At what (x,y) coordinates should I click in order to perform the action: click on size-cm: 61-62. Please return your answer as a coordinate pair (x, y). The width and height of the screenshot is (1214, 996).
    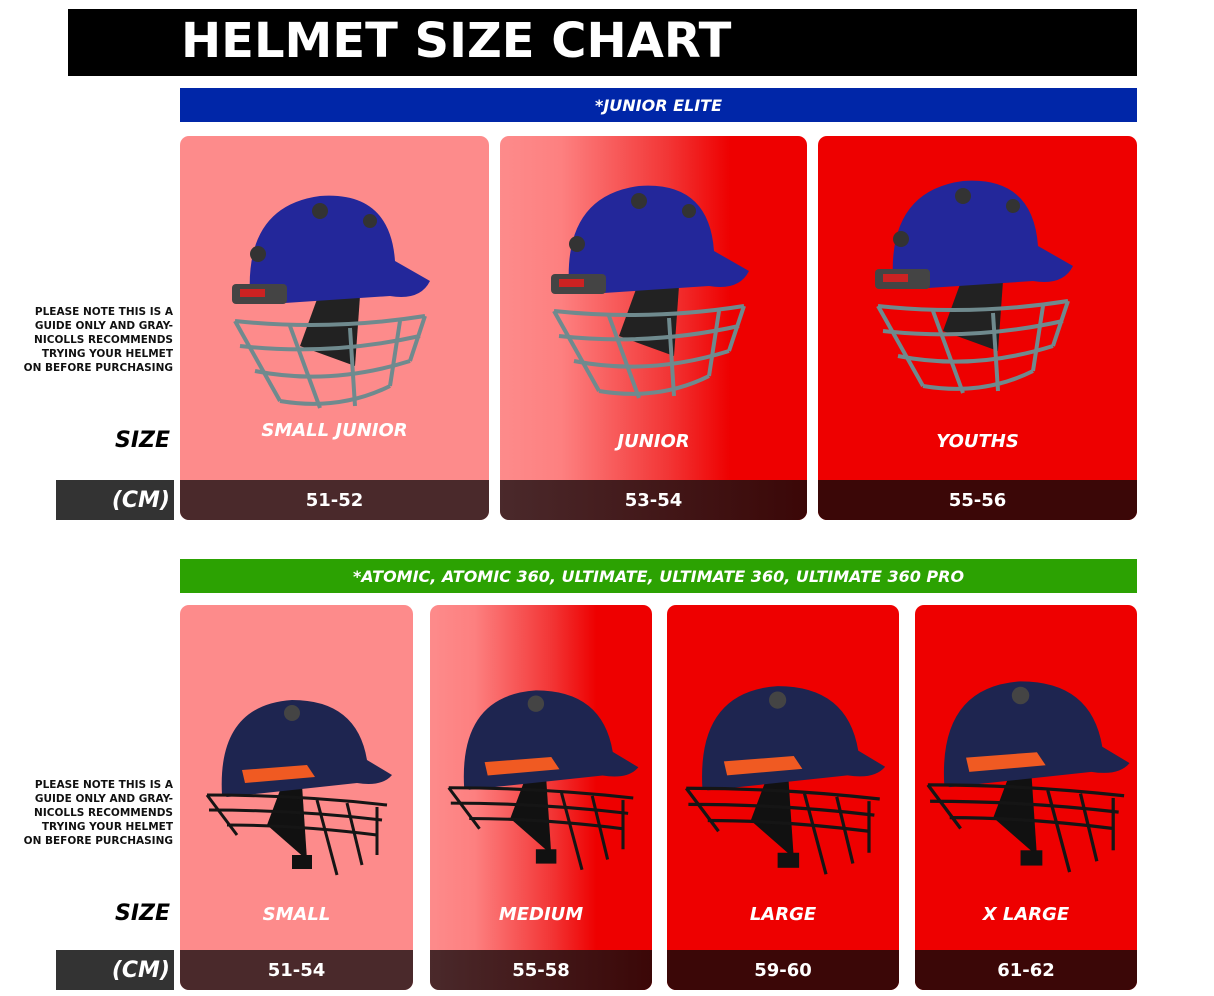
    Looking at the image, I should click on (1026, 970).